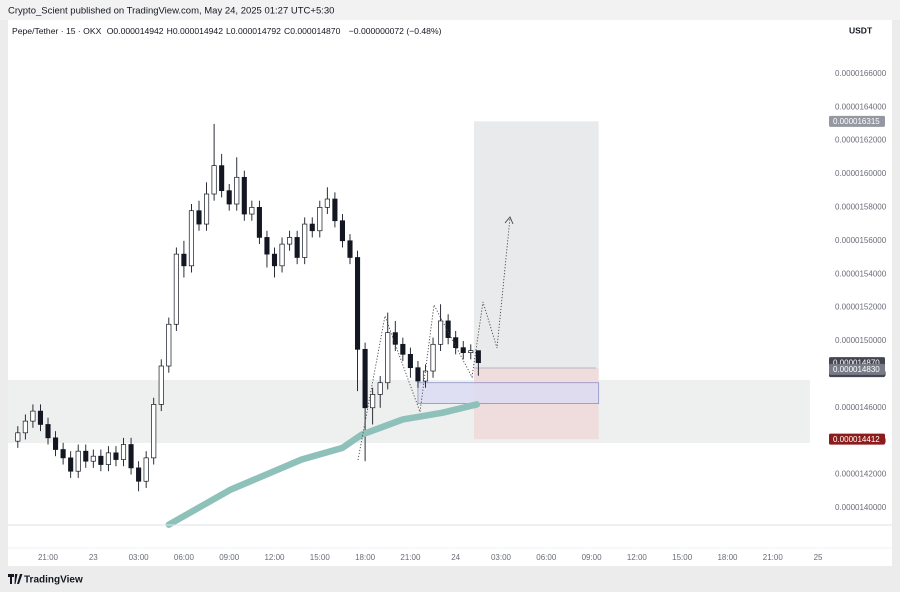 The width and height of the screenshot is (900, 592). What do you see at coordinates (93, 557) in the screenshot?
I see `x-tick-label: 23` at bounding box center [93, 557].